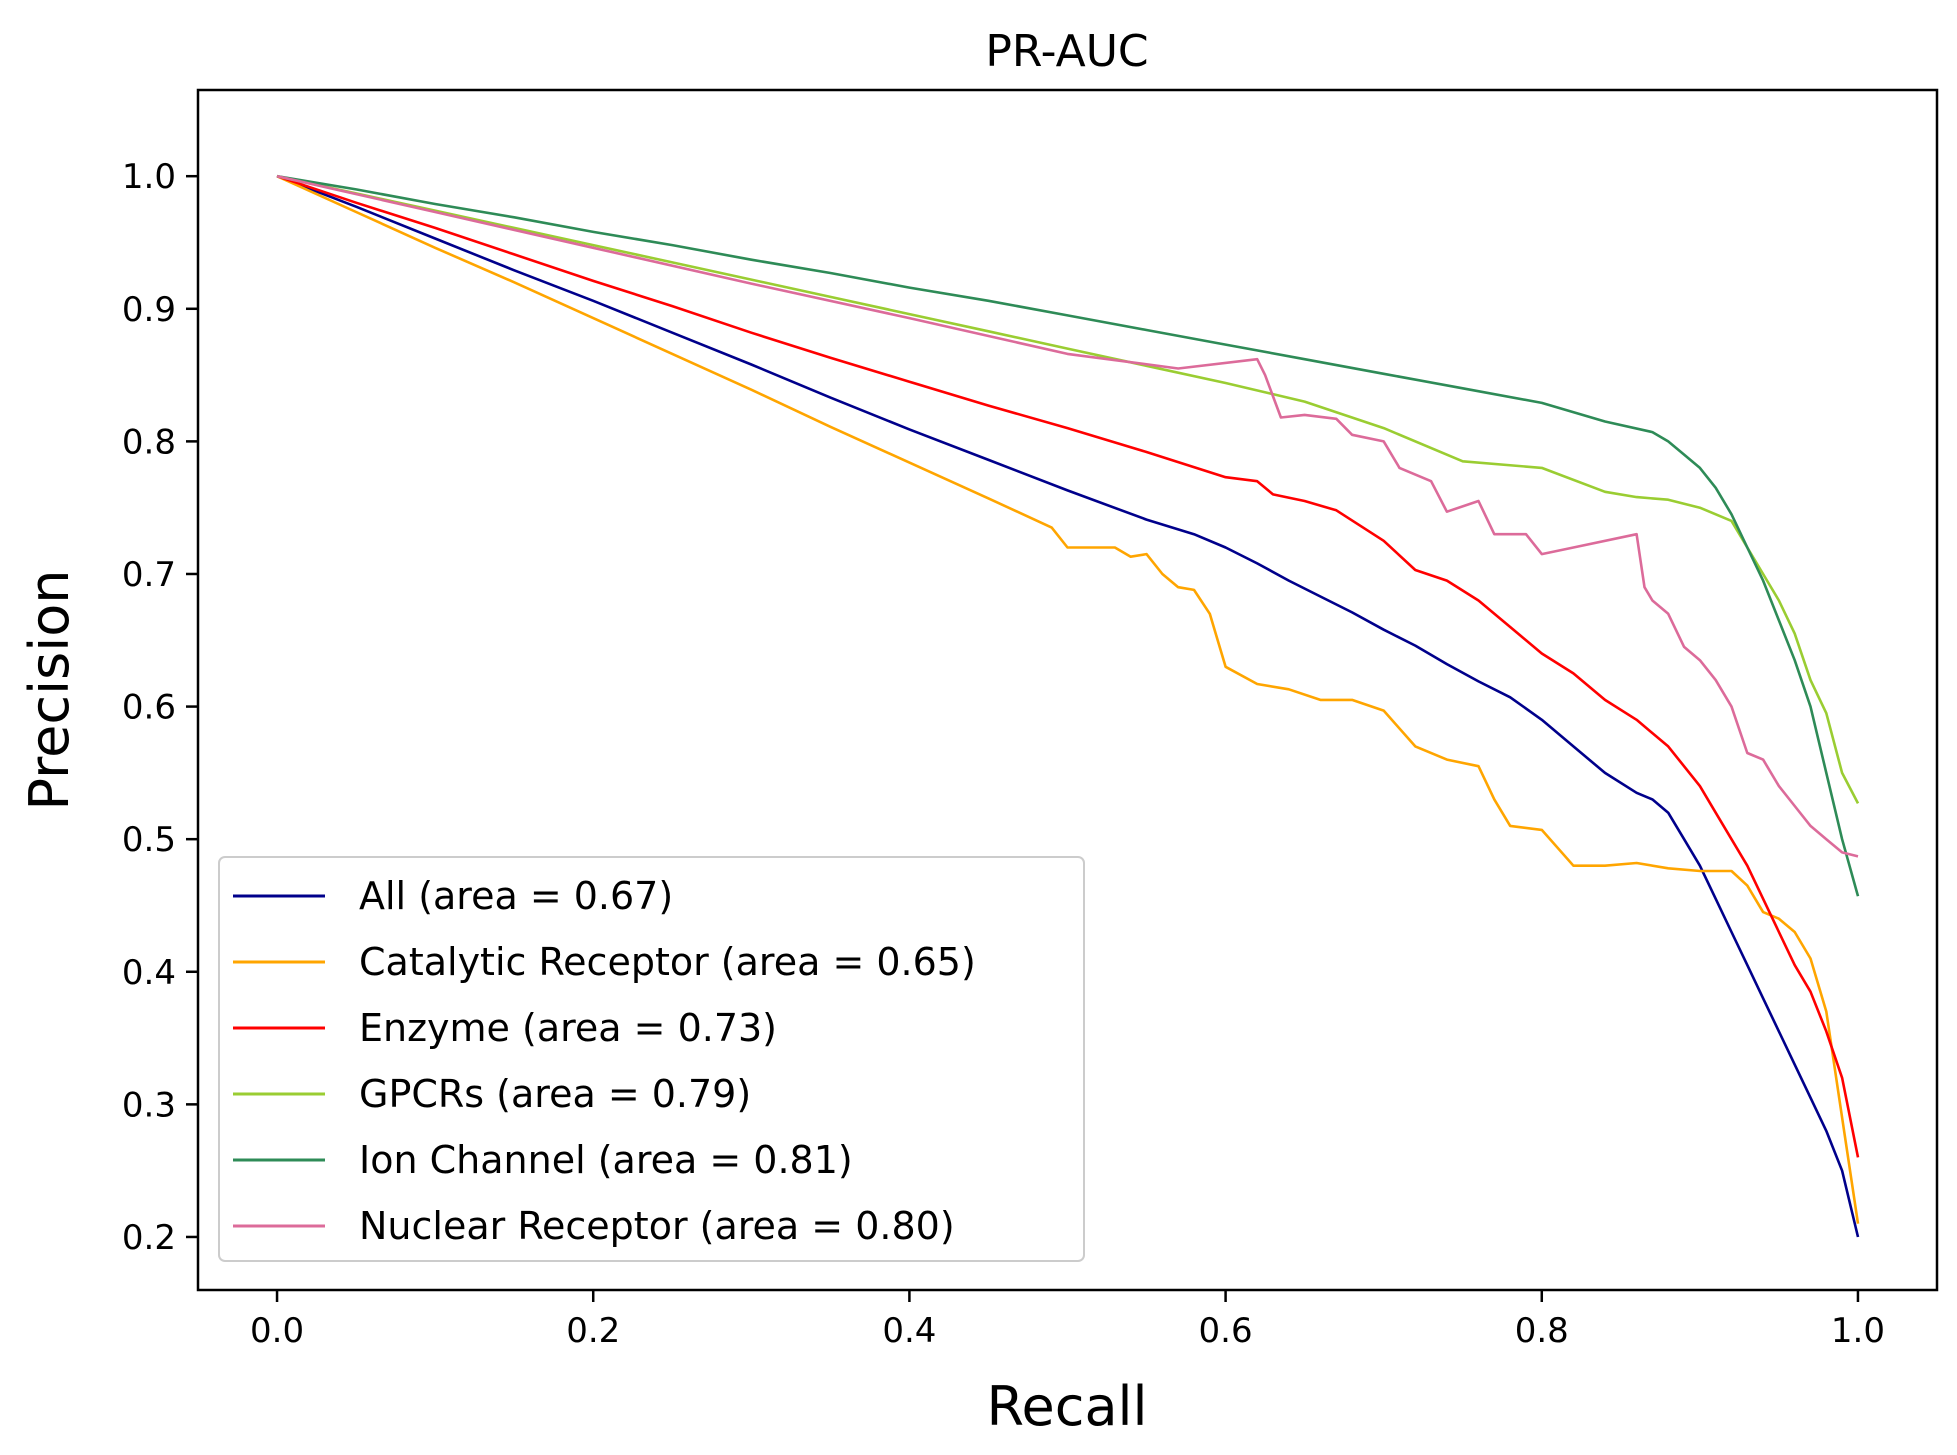  I want to click on y-tick-label: 0.2, so click(149, 1238).